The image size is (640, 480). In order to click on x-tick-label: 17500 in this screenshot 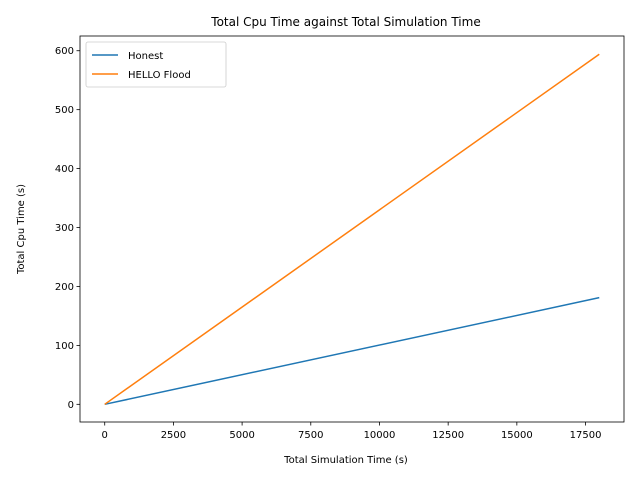, I will do `click(586, 435)`.